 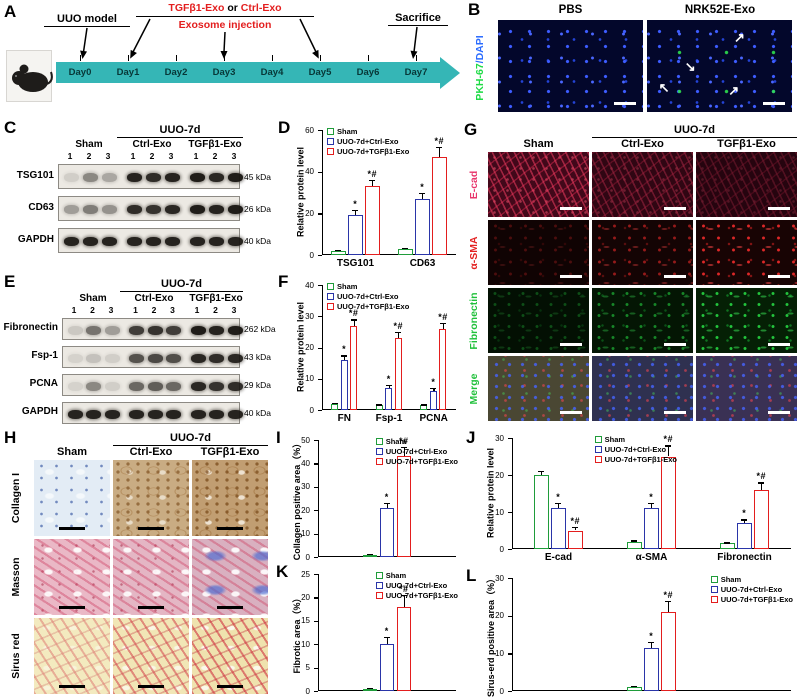 What do you see at coordinates (471, 437) in the screenshot?
I see `panel-label-j: J` at bounding box center [471, 437].